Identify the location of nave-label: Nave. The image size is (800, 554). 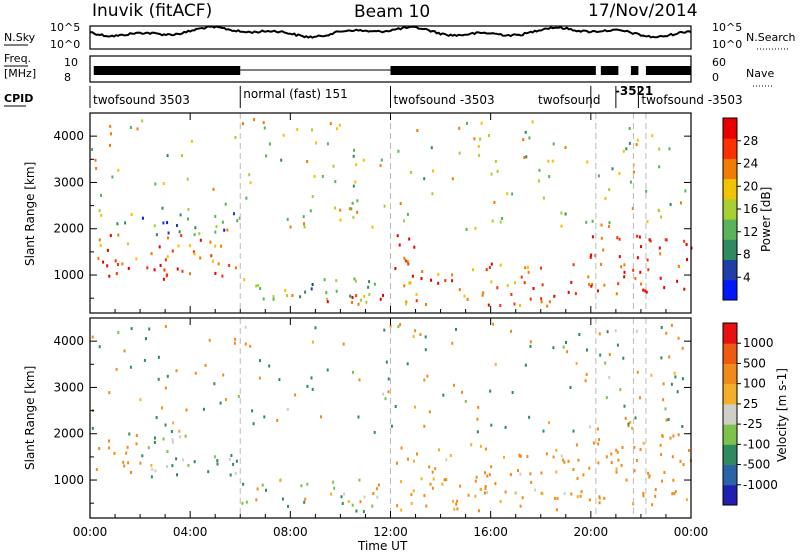
(760, 73).